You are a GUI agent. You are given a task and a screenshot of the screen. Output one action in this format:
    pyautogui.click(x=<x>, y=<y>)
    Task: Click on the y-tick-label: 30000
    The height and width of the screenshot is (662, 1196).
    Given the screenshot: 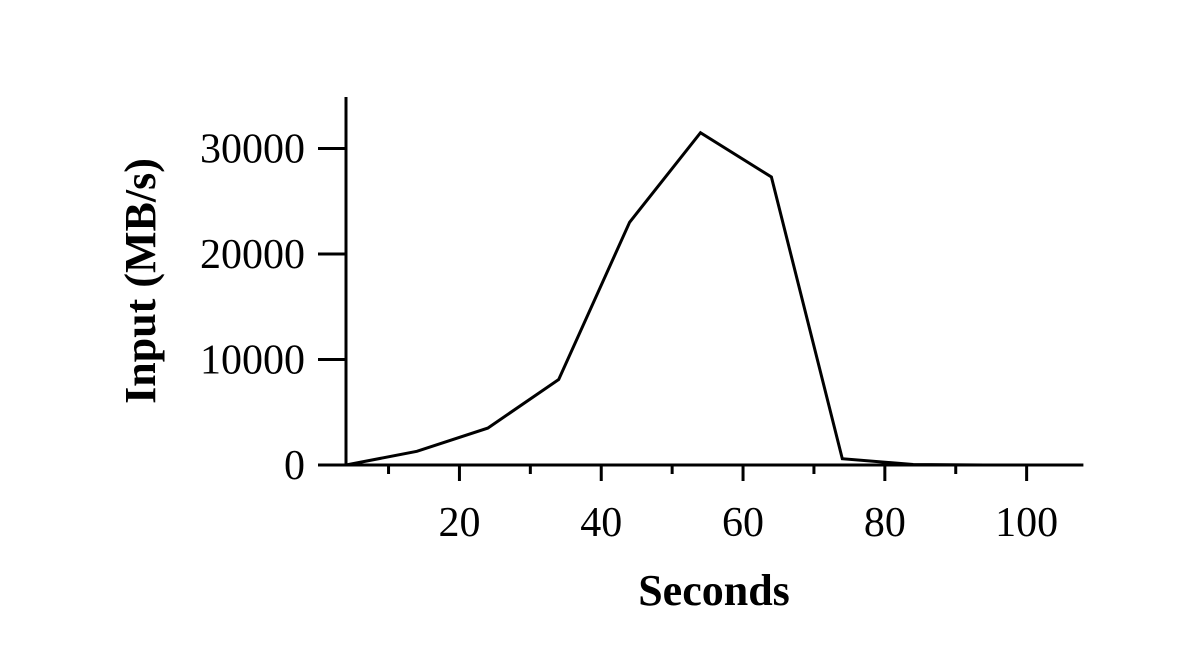 What is the action you would take?
    pyautogui.click(x=252, y=150)
    